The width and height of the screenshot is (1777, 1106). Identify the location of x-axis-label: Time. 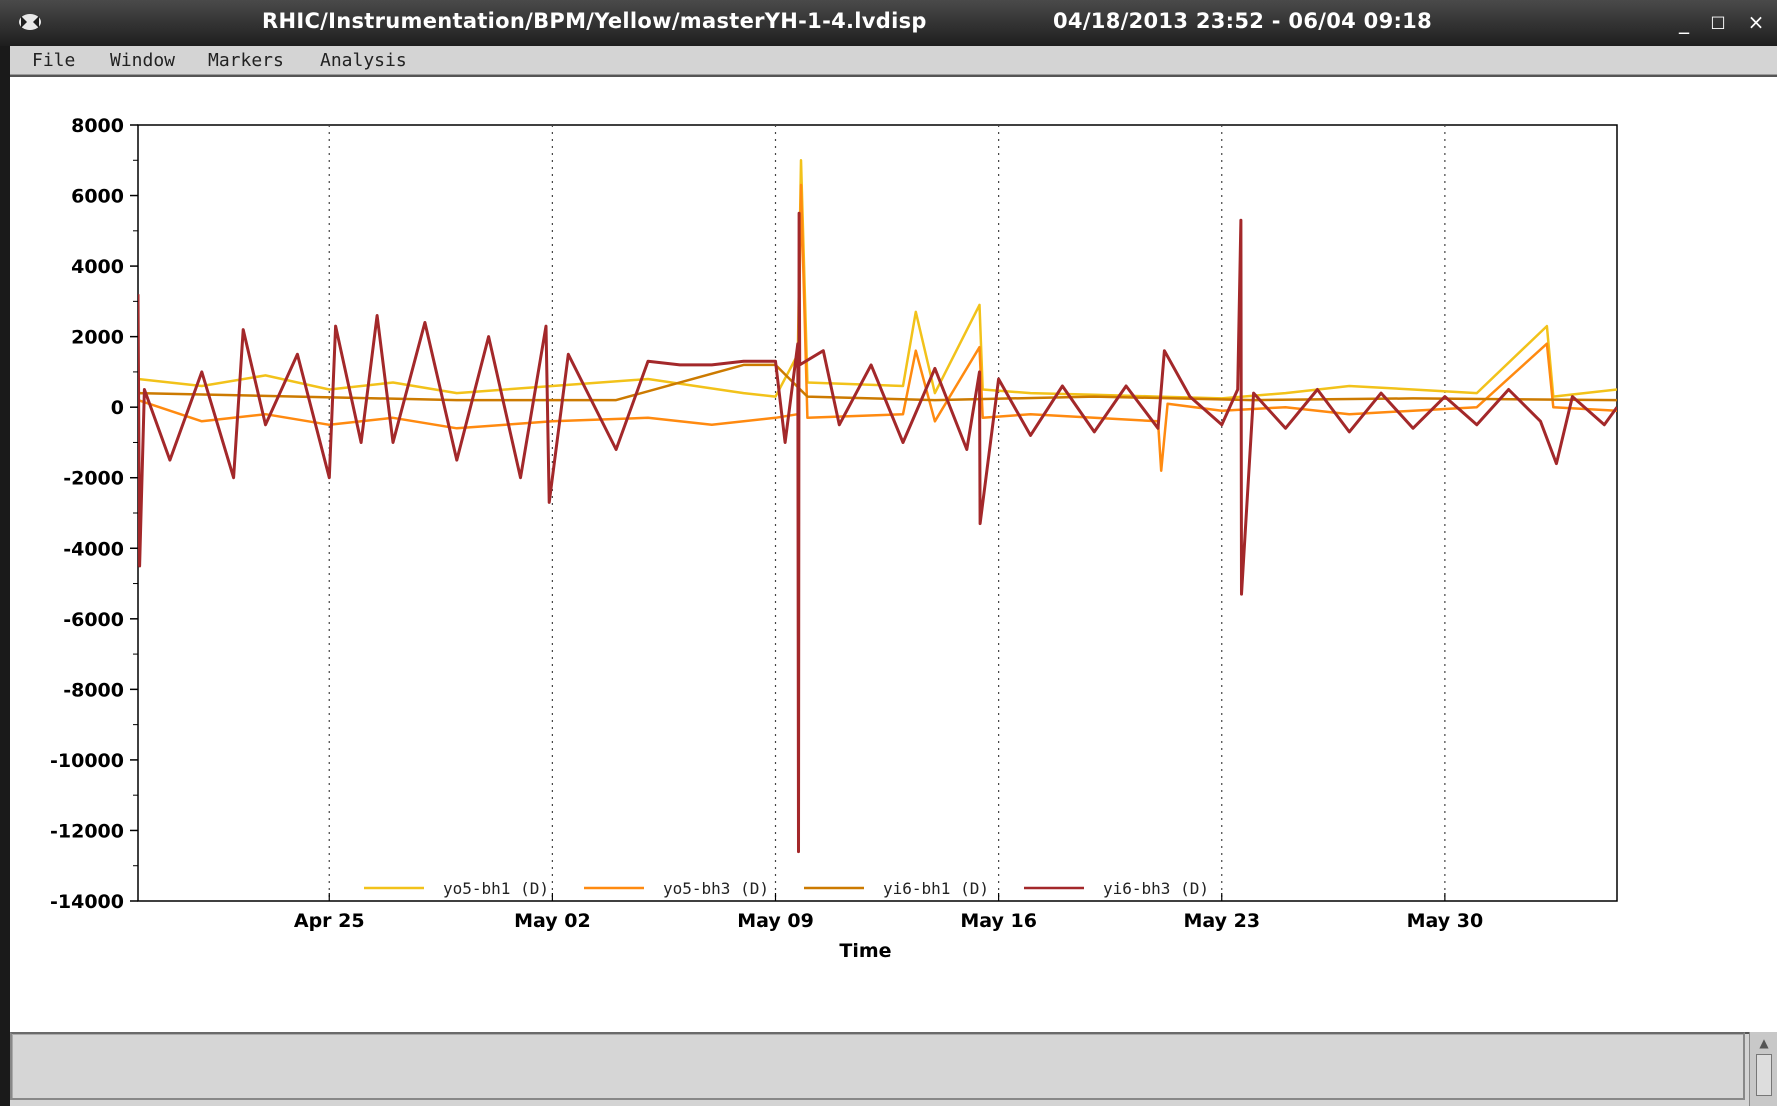
(865, 951).